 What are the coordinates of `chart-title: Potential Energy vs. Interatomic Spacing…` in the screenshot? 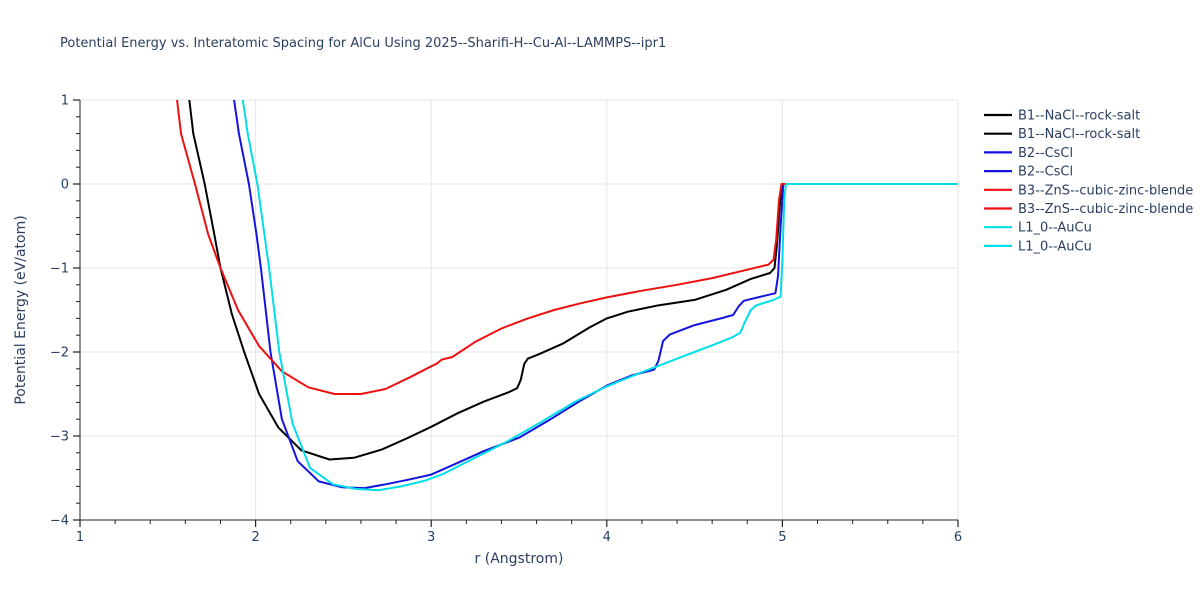 It's located at (363, 43).